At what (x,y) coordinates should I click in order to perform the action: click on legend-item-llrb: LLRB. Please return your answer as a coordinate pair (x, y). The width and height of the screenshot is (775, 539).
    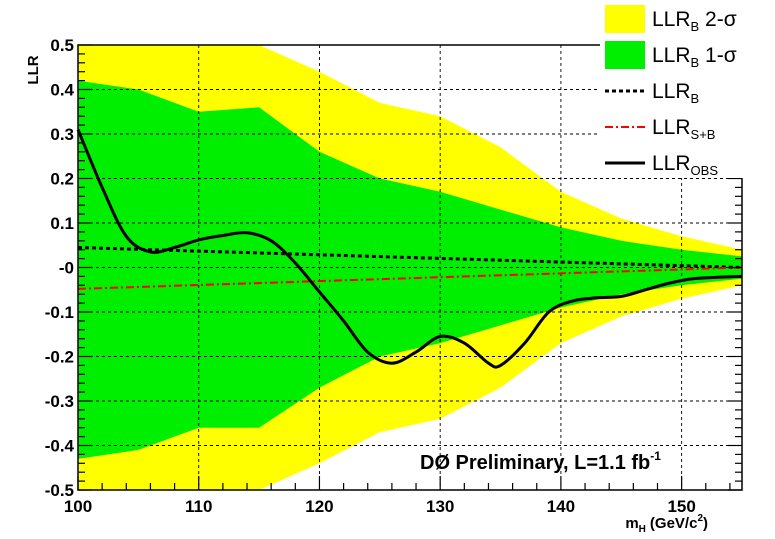
    Looking at the image, I should click on (652, 93).